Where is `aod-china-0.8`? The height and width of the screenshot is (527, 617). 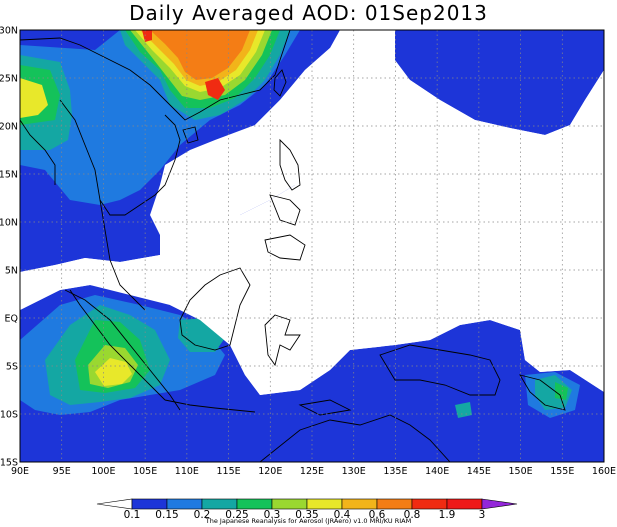 aod-china-0.8 is located at coordinates (200, 55).